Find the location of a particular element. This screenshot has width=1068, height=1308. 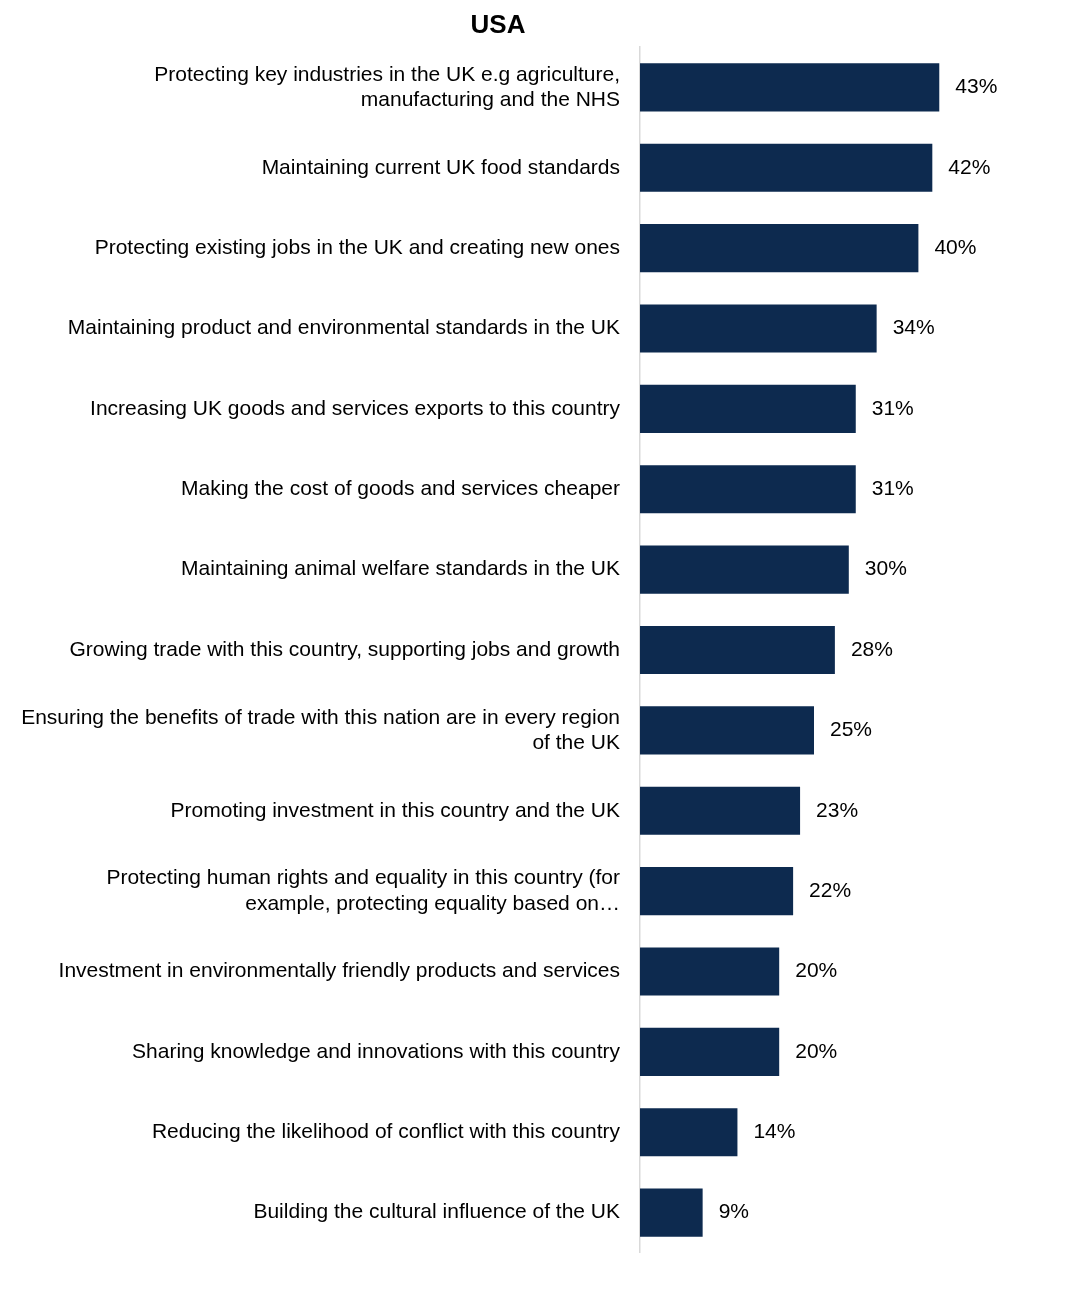

y-tick-label: Protecting existing jobs in the UK and creating new ones is located at coordinates (357, 246).